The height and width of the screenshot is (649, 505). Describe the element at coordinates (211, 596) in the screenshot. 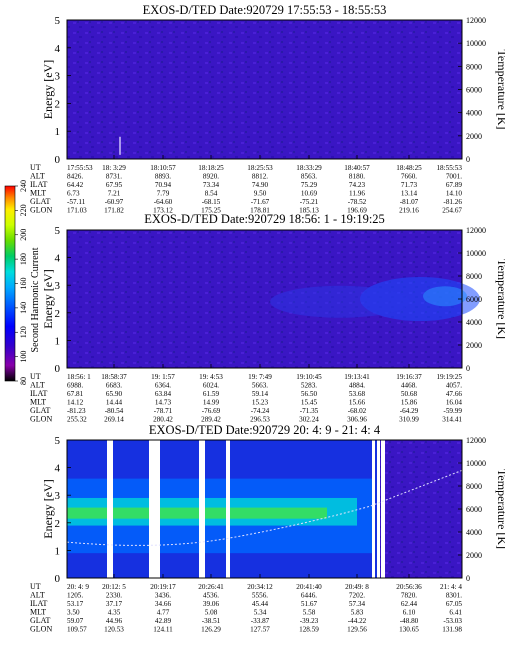

I see `orbit-cell: 4536.` at that location.